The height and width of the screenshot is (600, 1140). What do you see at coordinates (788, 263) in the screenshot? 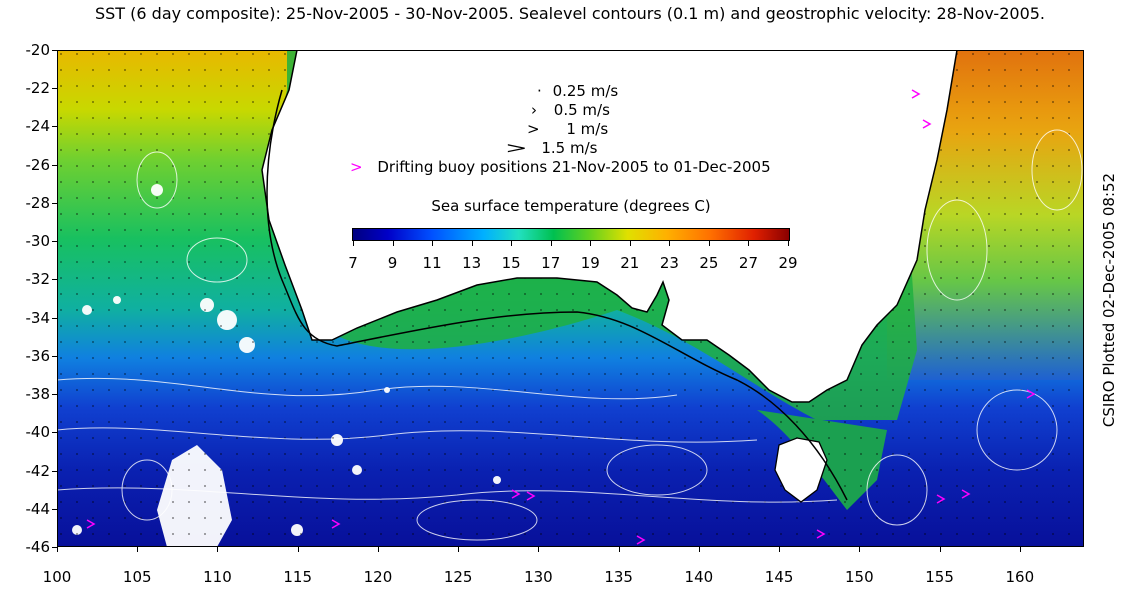
I see `colorbar-tick-label: 29` at bounding box center [788, 263].